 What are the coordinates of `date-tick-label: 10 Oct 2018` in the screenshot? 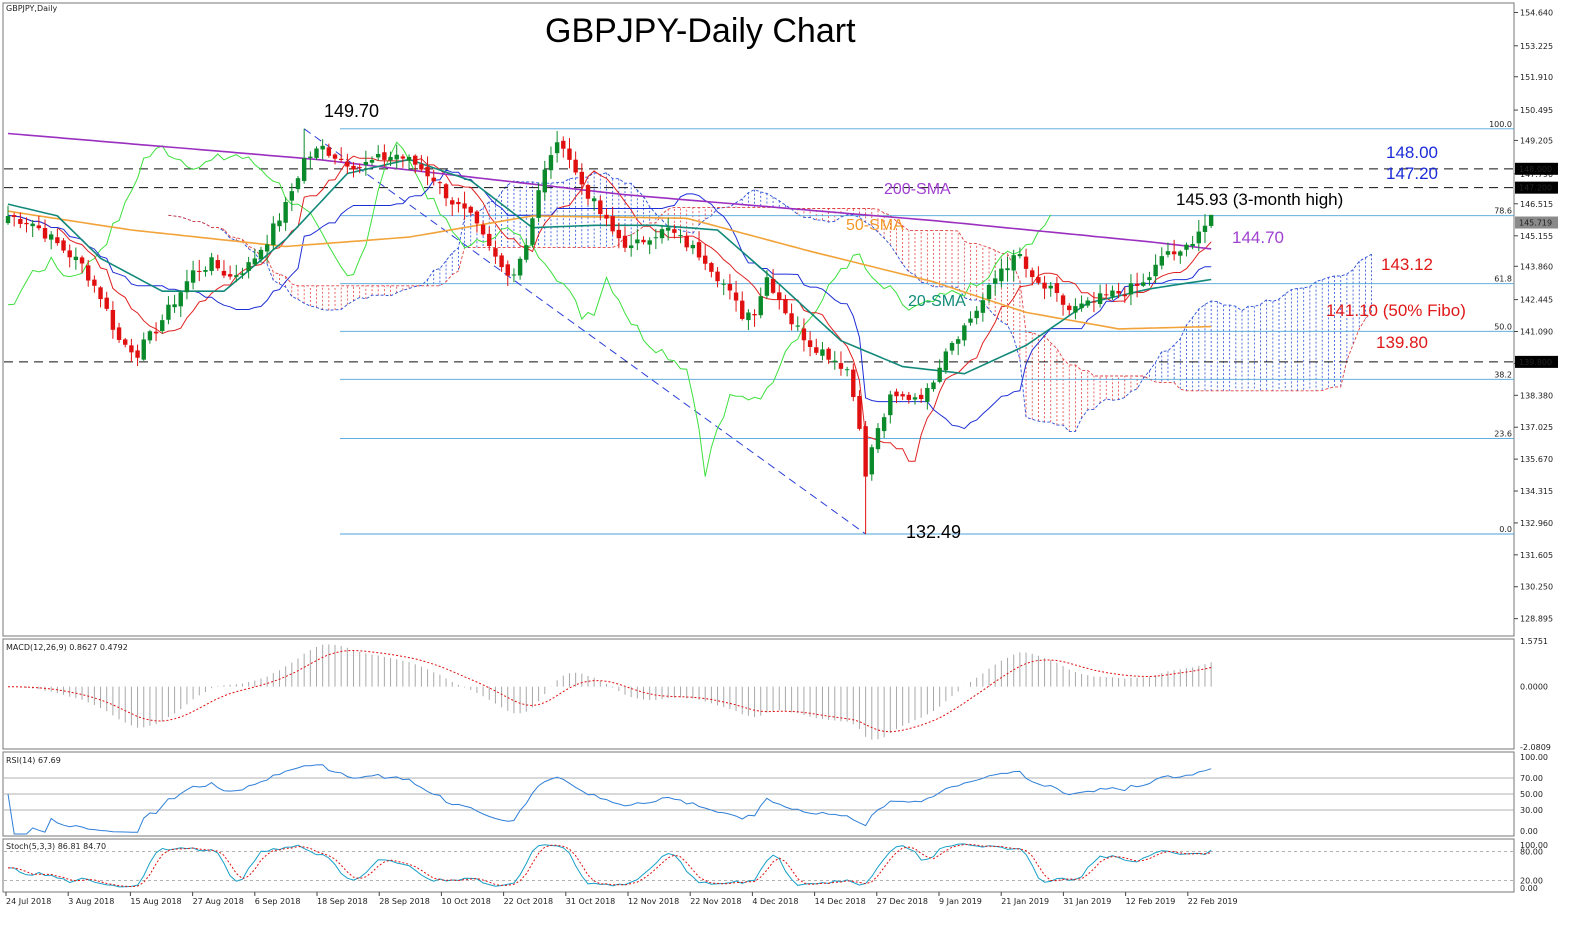 It's located at (465, 901).